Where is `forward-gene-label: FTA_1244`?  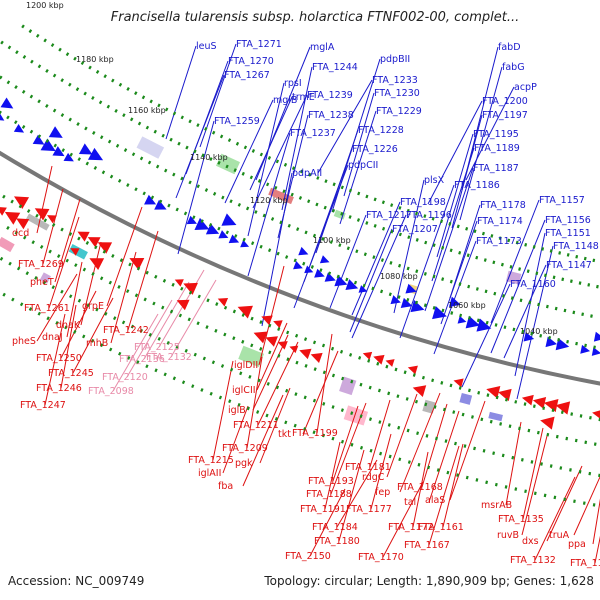
forward-gene-label: FTA_1244 is located at coordinates (335, 67).